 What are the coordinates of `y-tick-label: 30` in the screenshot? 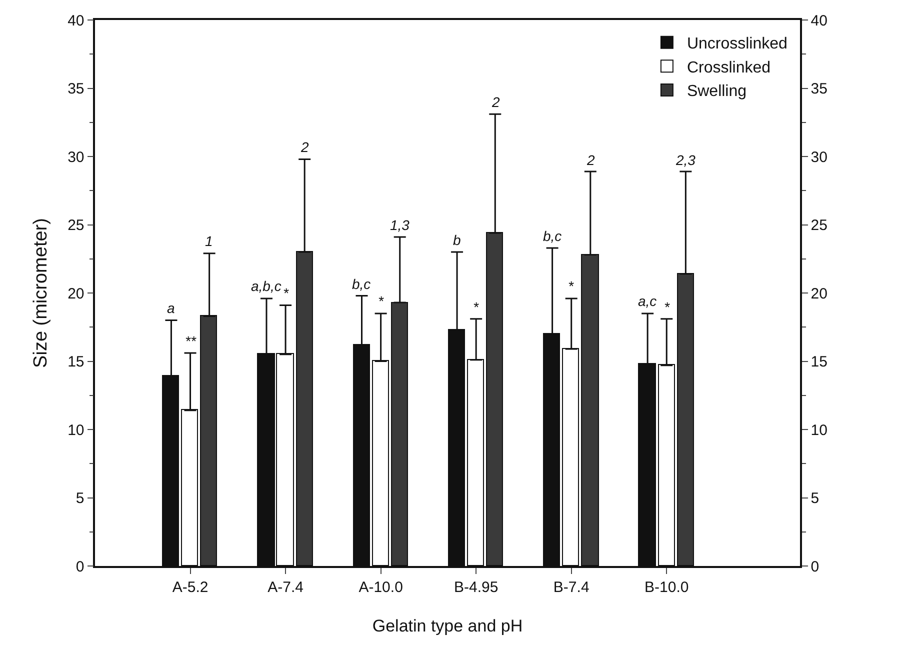 It's located at (76, 157).